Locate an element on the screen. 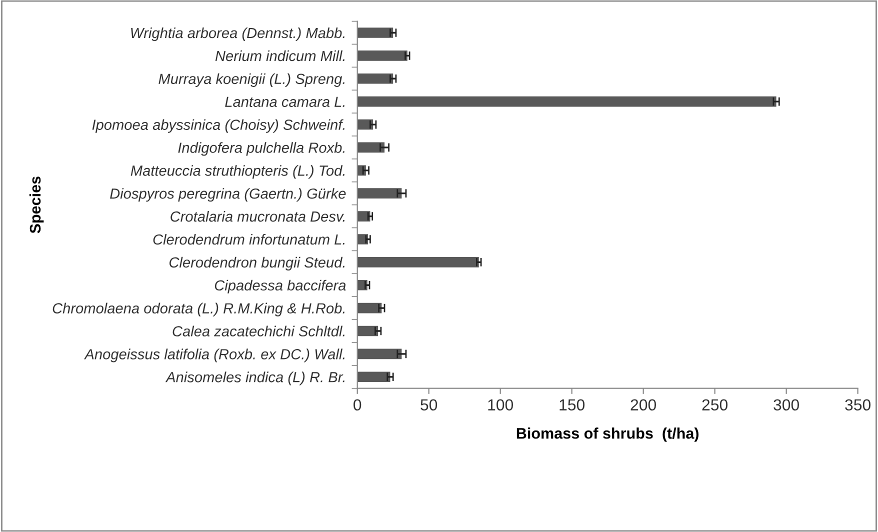  y-tick-label: Chromolaena odorata (L.) R.M.King & H.Rob. is located at coordinates (198, 309).